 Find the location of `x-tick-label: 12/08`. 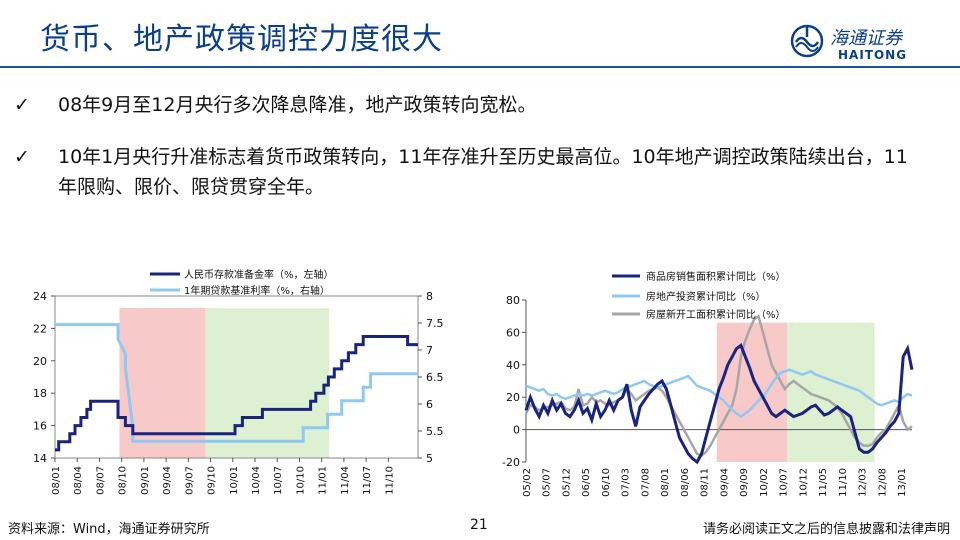

x-tick-label: 12/08 is located at coordinates (882, 482).